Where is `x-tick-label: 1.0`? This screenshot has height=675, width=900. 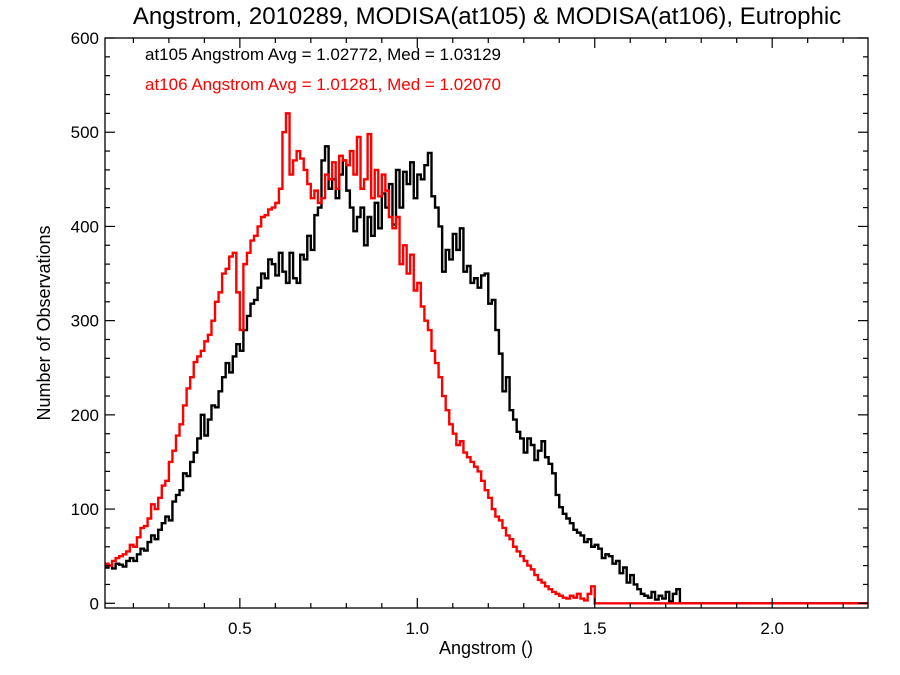 x-tick-label: 1.0 is located at coordinates (417, 628).